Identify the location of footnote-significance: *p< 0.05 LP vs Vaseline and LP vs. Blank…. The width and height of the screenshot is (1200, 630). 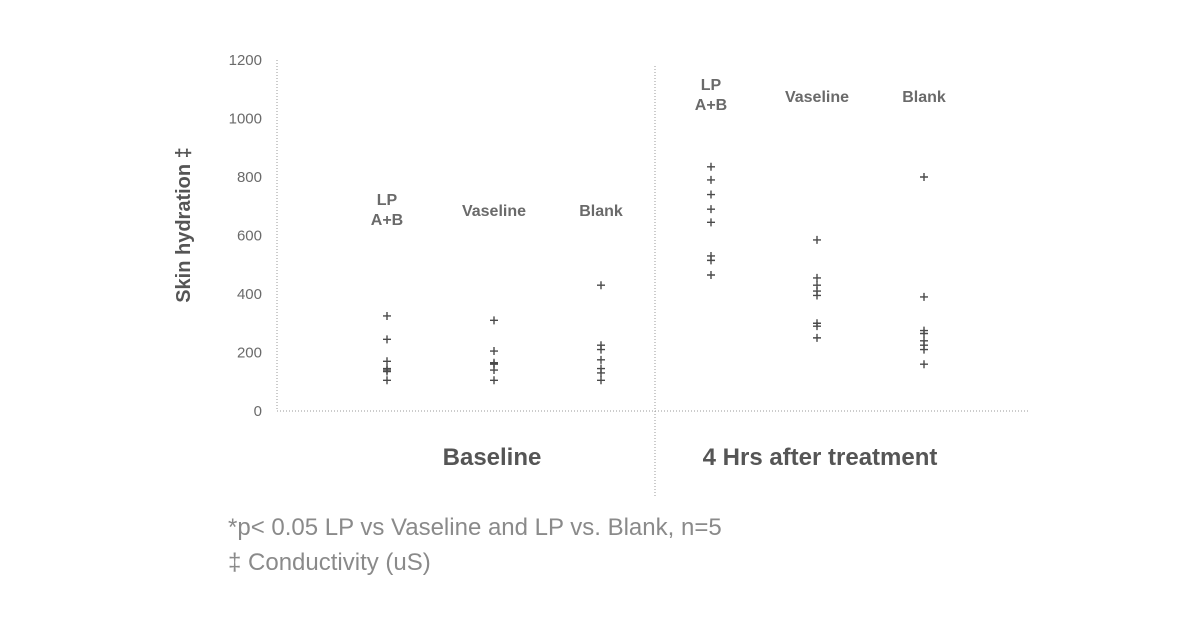
(475, 528).